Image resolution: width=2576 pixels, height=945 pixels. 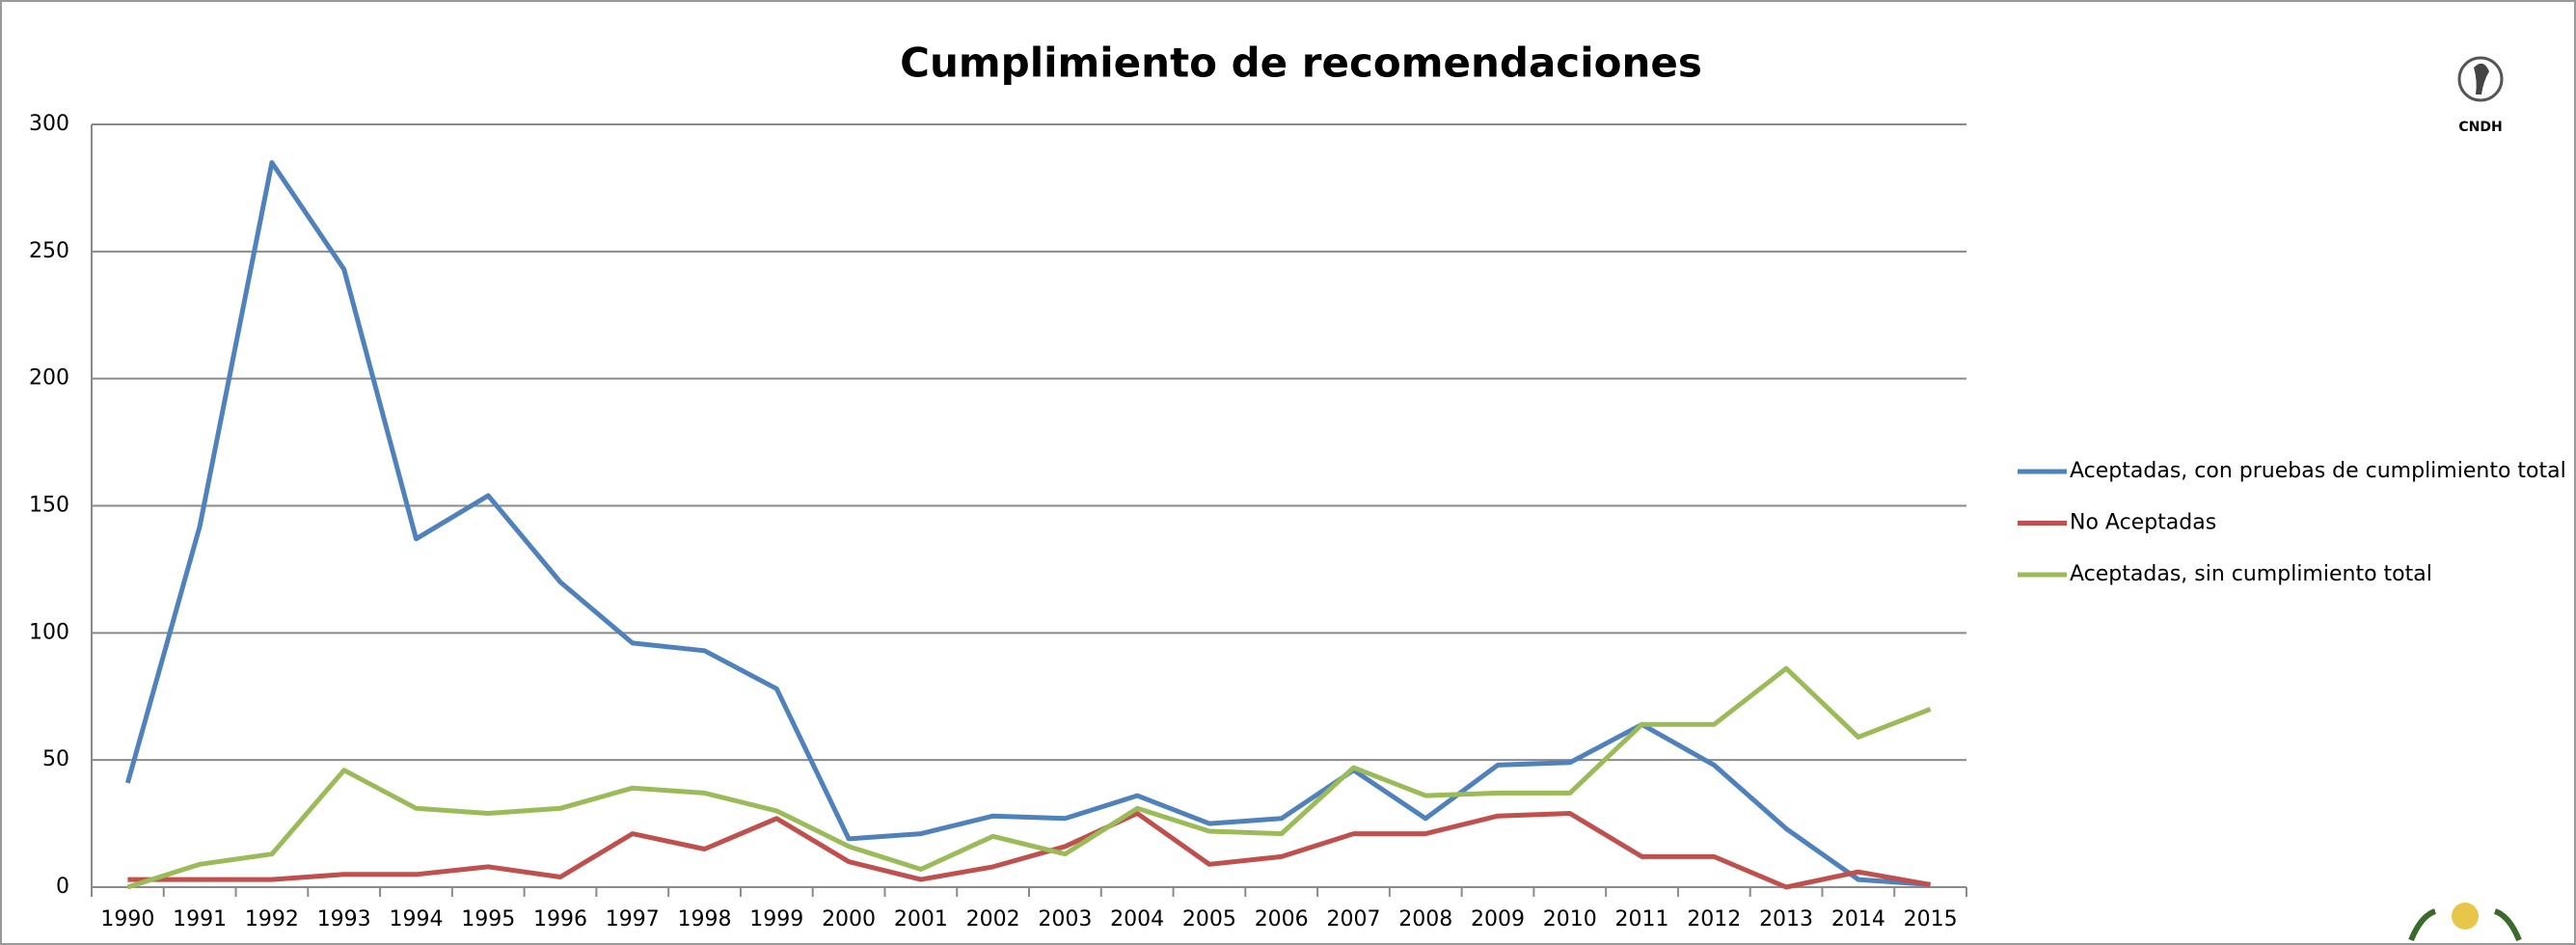 I want to click on y-tick-label: 100, so click(x=49, y=632).